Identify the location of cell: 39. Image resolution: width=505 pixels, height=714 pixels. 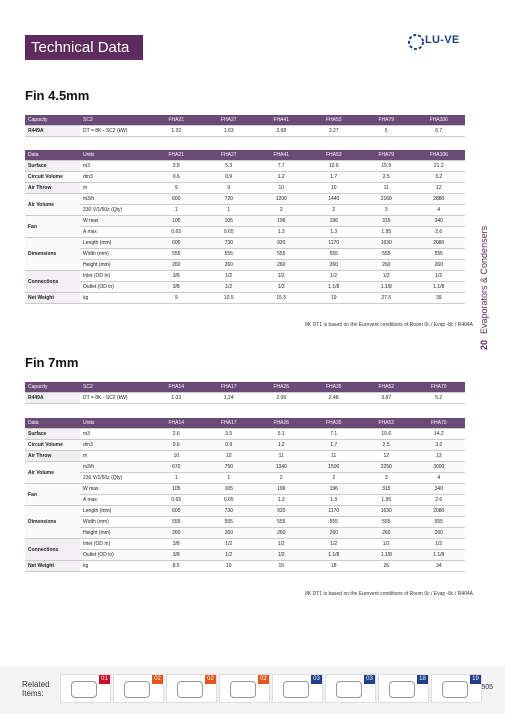
(438, 298).